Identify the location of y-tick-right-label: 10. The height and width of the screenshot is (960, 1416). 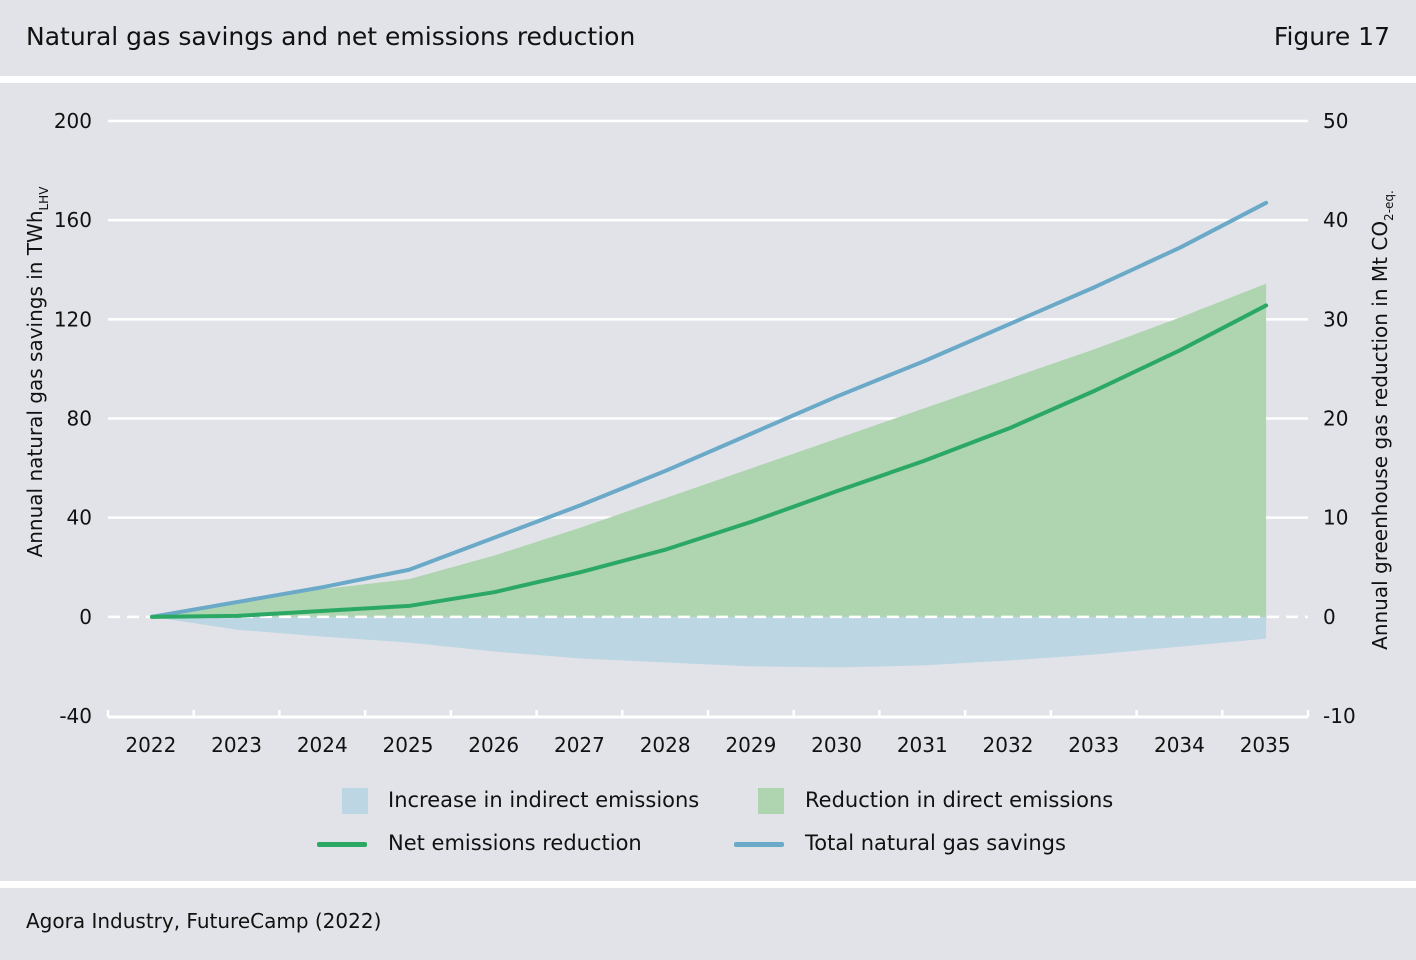
(1335, 518).